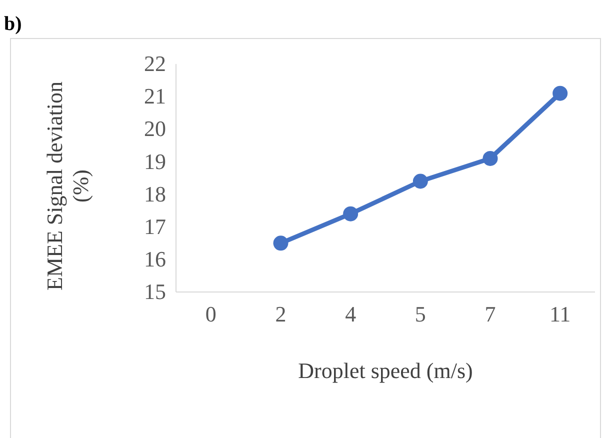  What do you see at coordinates (560, 314) in the screenshot?
I see `x-tick-label: 11` at bounding box center [560, 314].